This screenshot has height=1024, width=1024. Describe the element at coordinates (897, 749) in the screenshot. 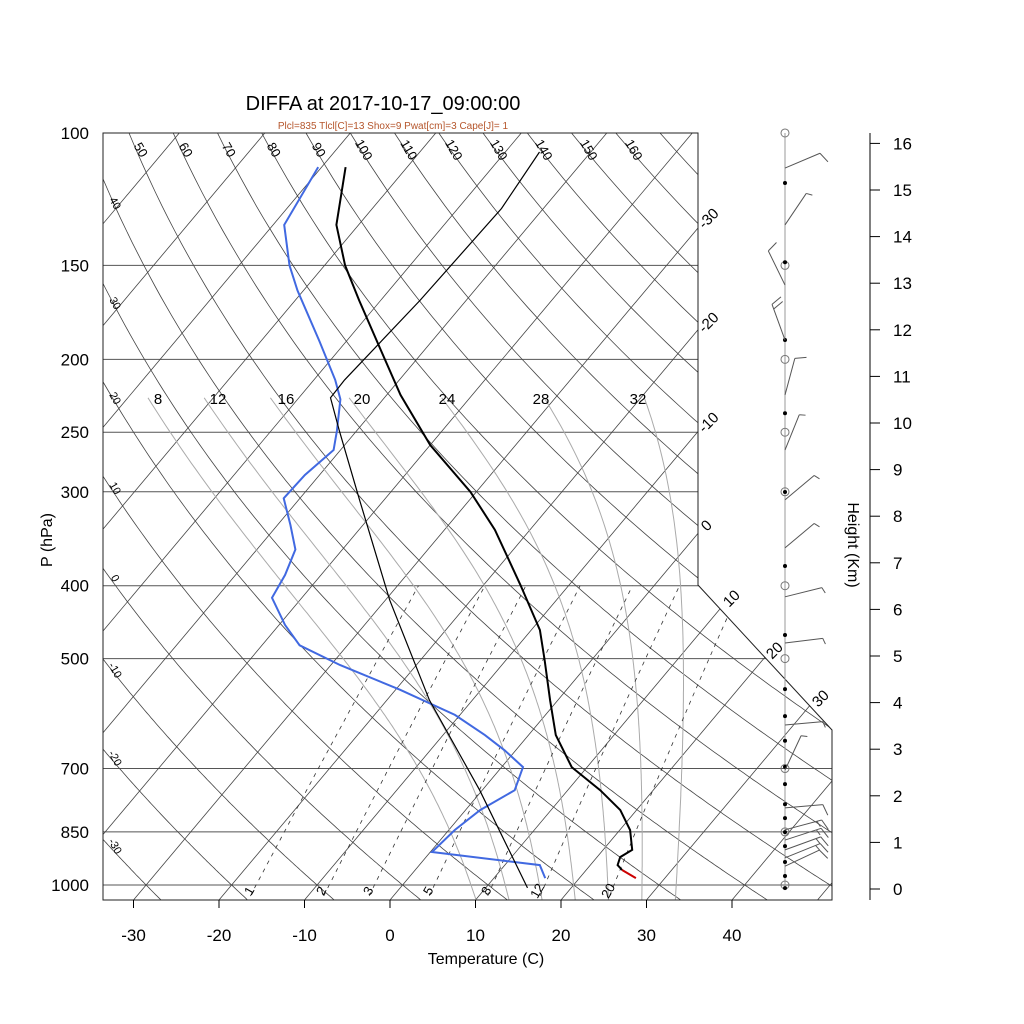

I see `height-tick-label: 3` at that location.